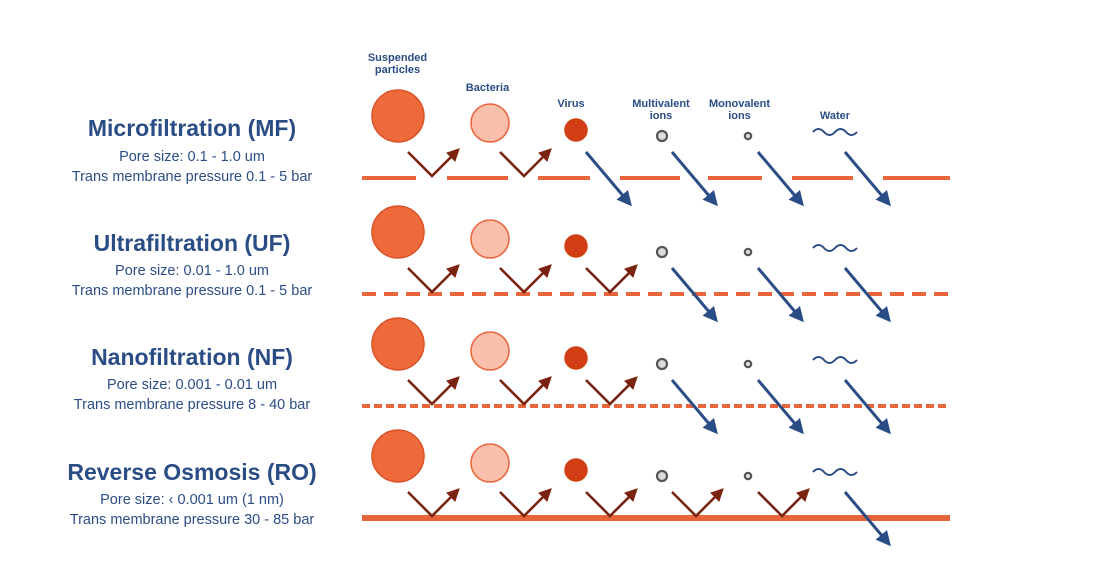 Image resolution: width=1100 pixels, height=580 pixels. What do you see at coordinates (192, 128) in the screenshot?
I see `row-title-mf: Microfiltration (MF)` at bounding box center [192, 128].